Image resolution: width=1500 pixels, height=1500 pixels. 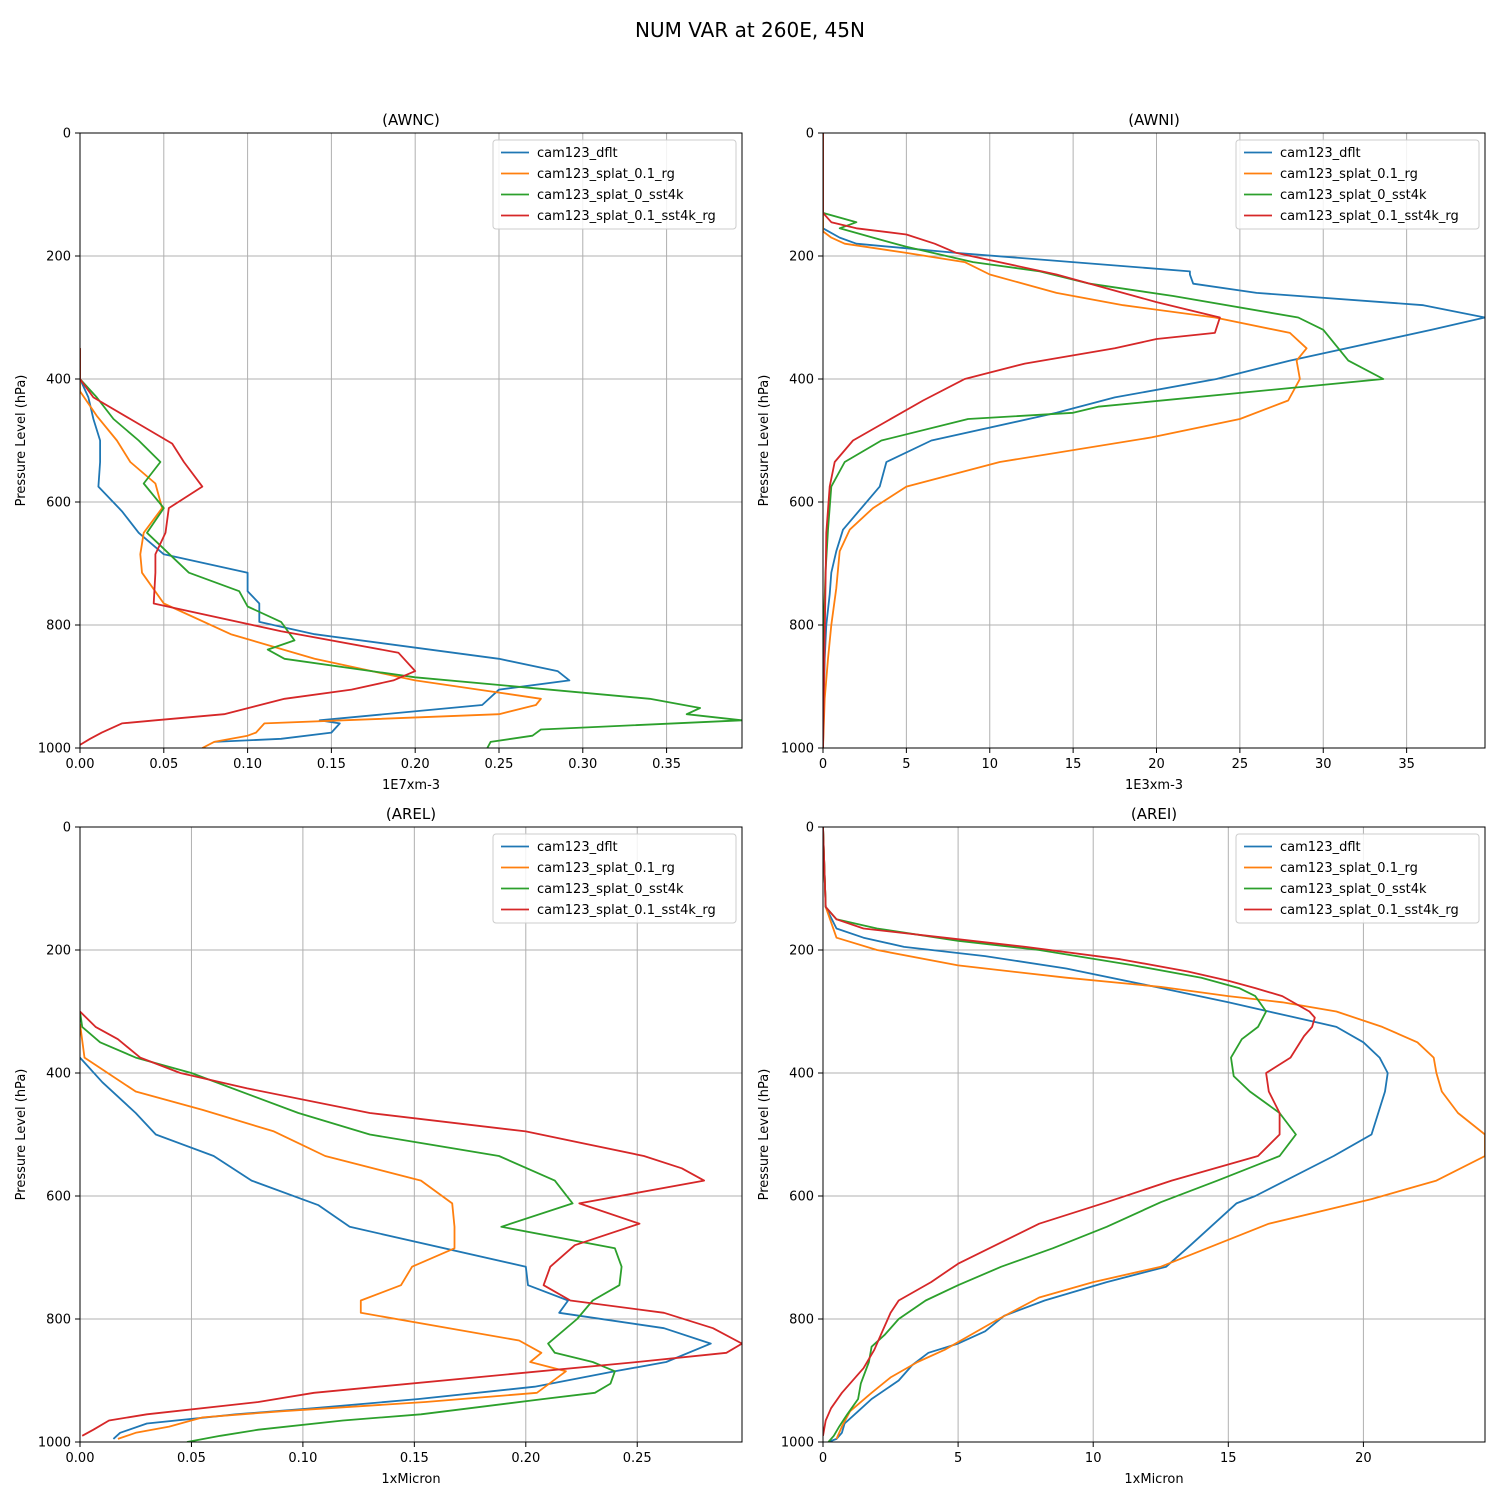 I want to click on panel-awnc-xtick-label: 0.10, so click(x=247, y=764).